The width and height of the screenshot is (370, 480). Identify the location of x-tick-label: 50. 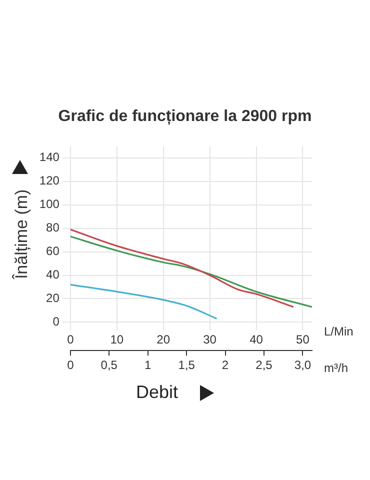
(303, 339).